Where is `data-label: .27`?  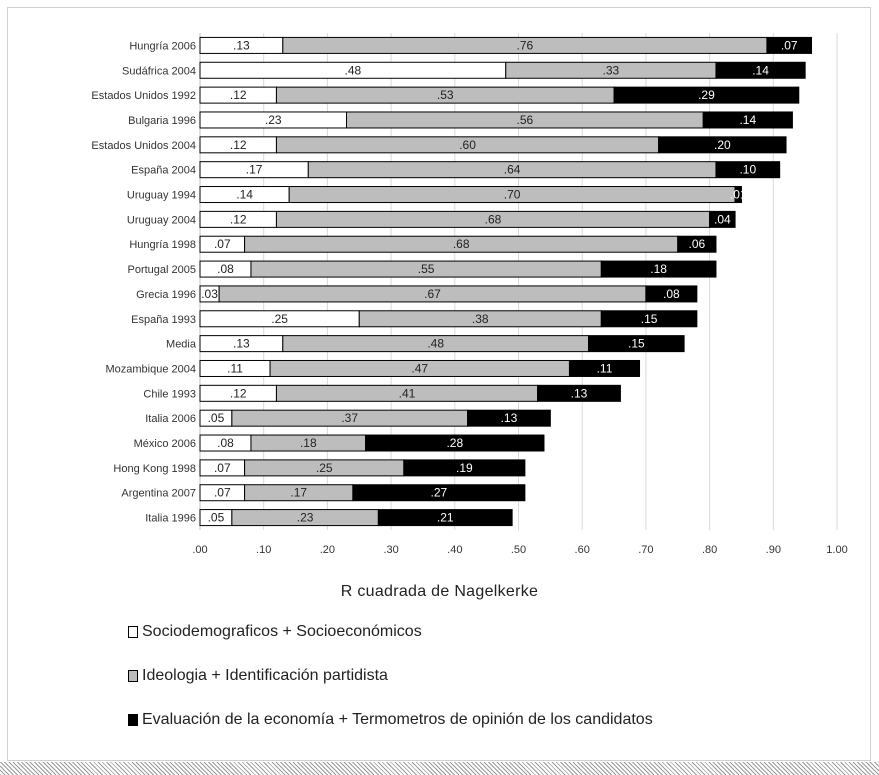 data-label: .27 is located at coordinates (439, 493).